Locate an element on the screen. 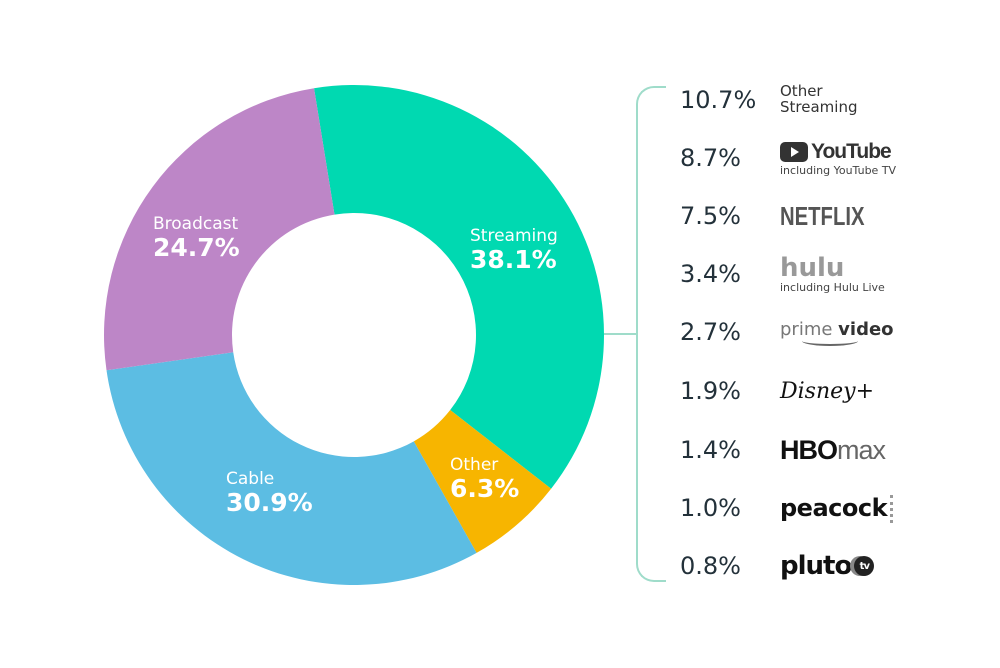  breakdown-row-hulu: 3.4% hulu including Hulu Live is located at coordinates (782, 273).